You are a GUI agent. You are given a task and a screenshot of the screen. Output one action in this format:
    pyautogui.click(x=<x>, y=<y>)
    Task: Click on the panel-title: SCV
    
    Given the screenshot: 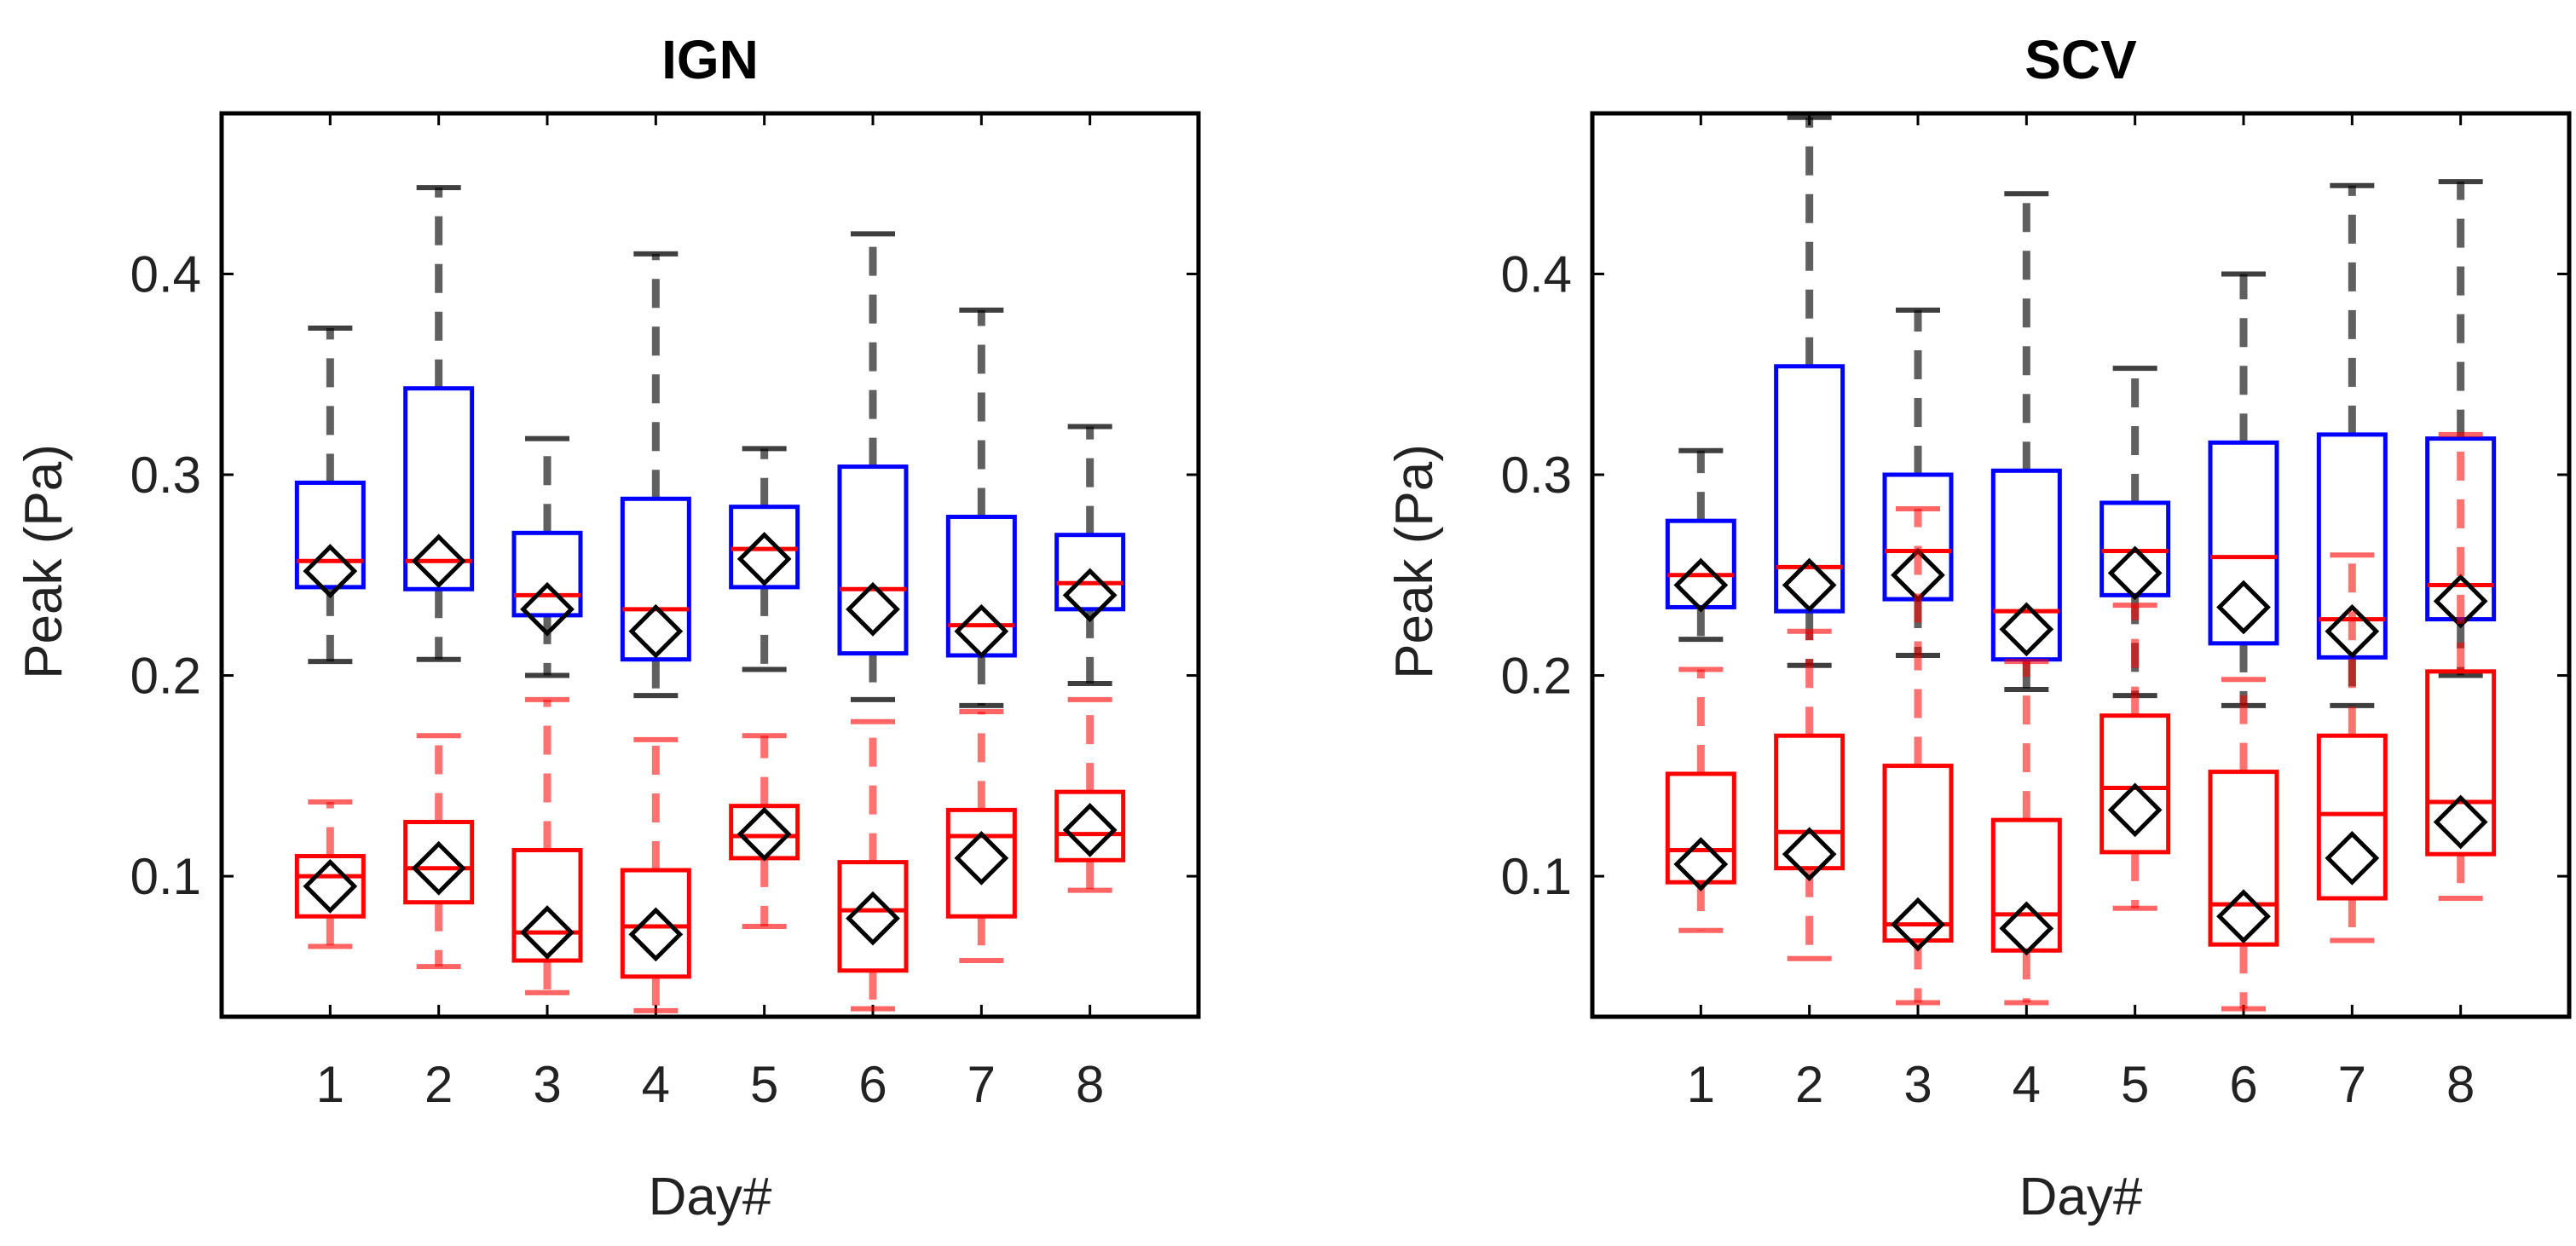 What is the action you would take?
    pyautogui.click(x=2080, y=59)
    